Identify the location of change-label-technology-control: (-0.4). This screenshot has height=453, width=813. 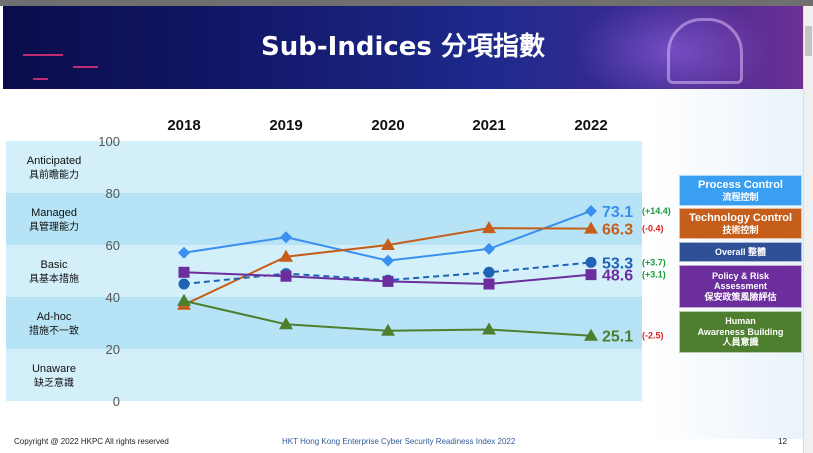
(653, 229).